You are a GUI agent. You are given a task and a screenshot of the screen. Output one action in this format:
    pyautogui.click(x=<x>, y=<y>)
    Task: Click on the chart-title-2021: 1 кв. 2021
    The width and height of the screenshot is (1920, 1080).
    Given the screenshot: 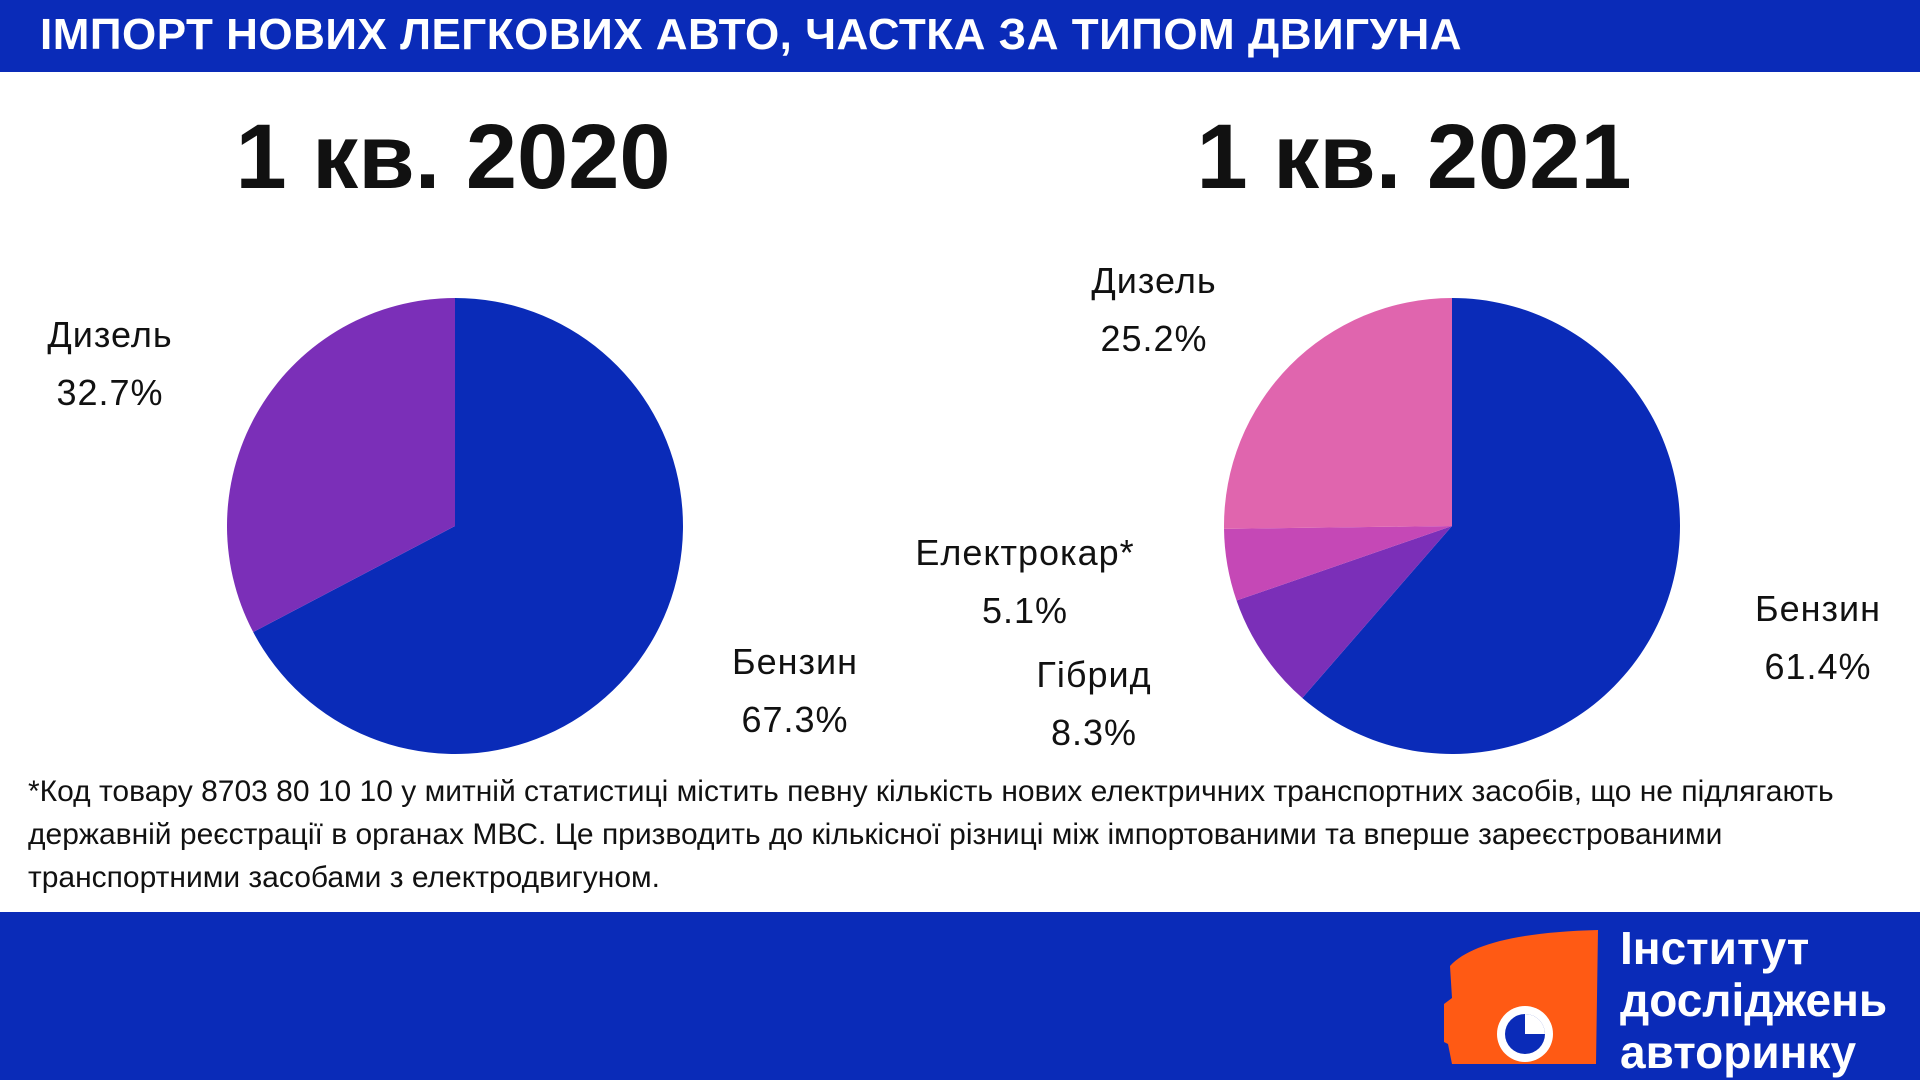 What is the action you would take?
    pyautogui.click(x=1414, y=157)
    